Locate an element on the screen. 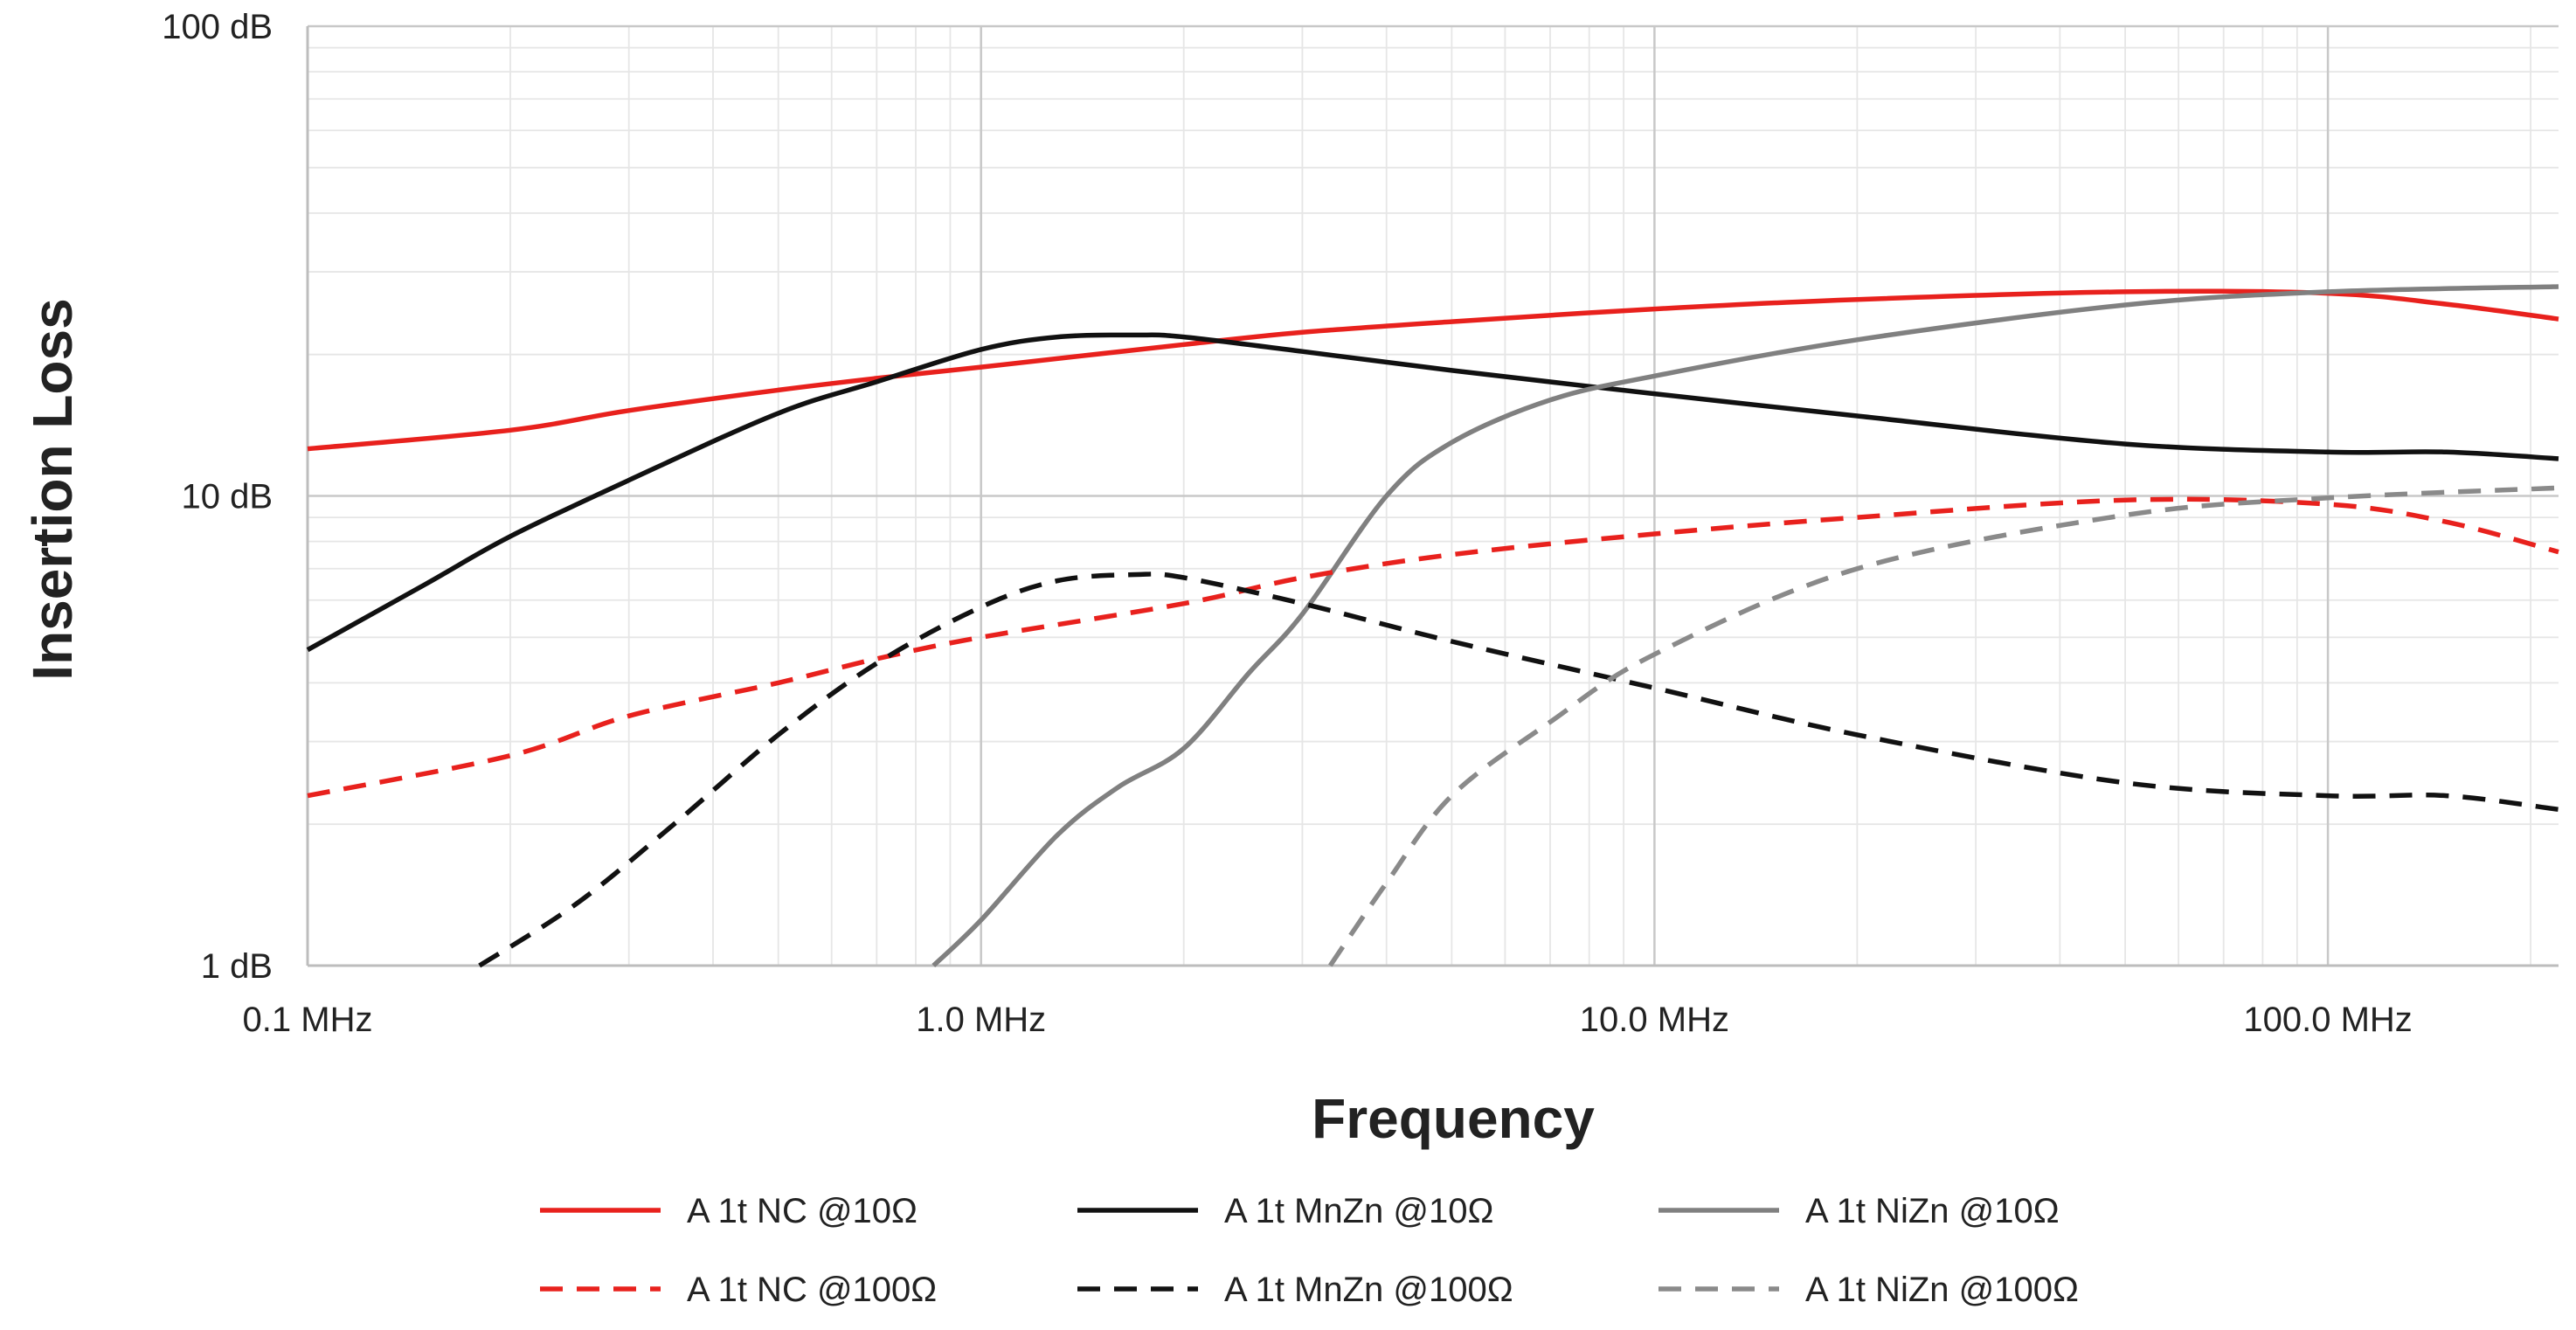 The height and width of the screenshot is (1330, 2576). legend-label: A 1t MnZn @10Ω is located at coordinates (1358, 1211).